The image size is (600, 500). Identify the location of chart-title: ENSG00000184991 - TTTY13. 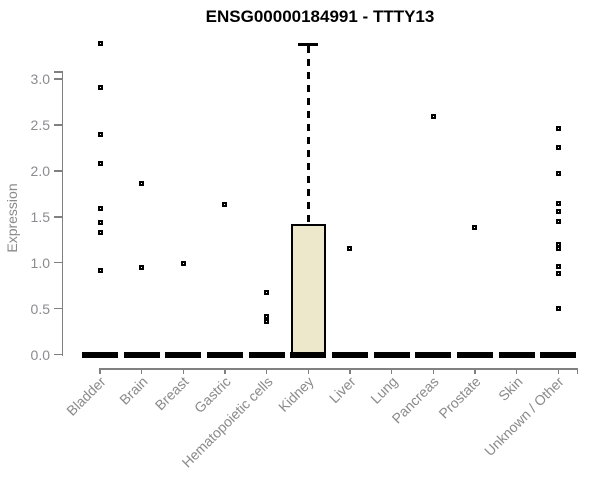
(320, 16).